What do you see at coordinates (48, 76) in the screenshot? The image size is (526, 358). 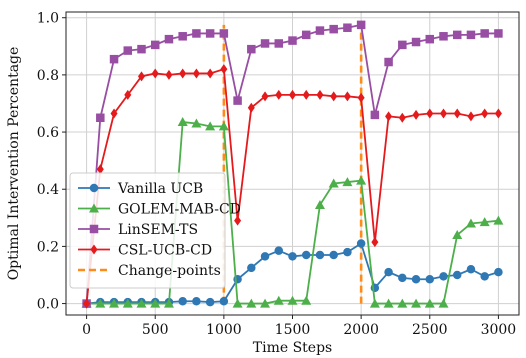 I see `y-tick-label: 0.8` at bounding box center [48, 76].